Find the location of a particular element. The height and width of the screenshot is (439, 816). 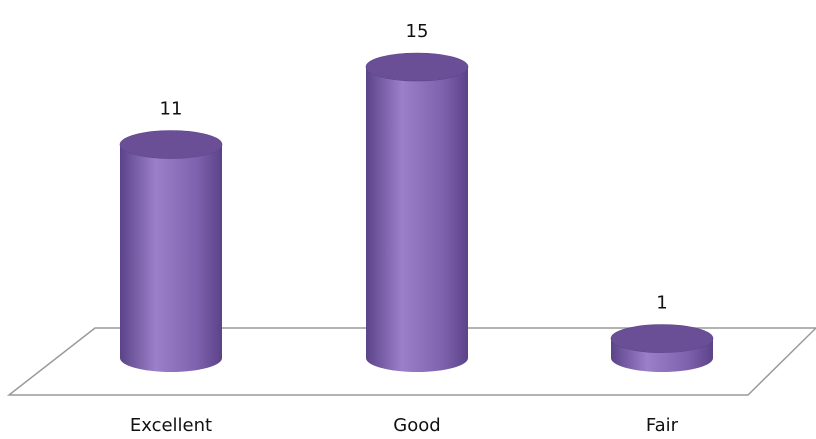

bar-fair is located at coordinates (662, 348).